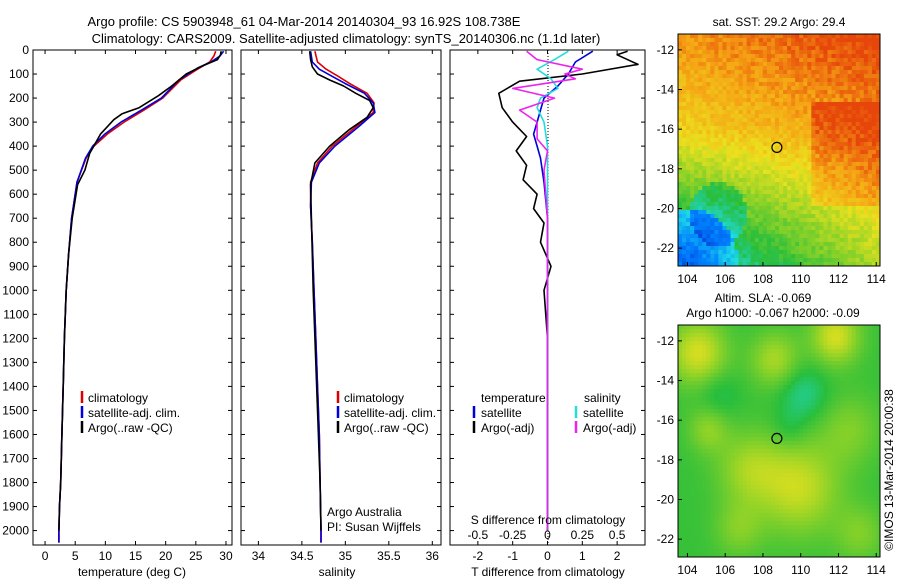 Image resolution: width=900 pixels, height=580 pixels. Describe the element at coordinates (779, 441) in the screenshot. I see `sla-heatmap-cells` at that location.